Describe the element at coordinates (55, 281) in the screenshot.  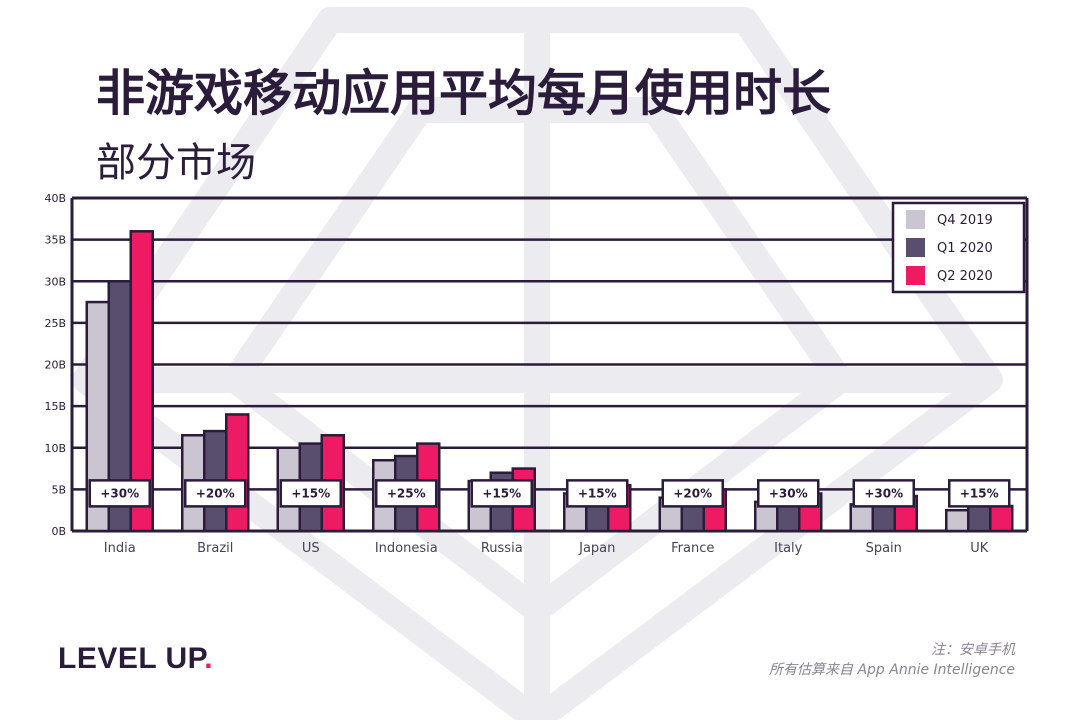
I see `y-tick-label: 30B` at that location.